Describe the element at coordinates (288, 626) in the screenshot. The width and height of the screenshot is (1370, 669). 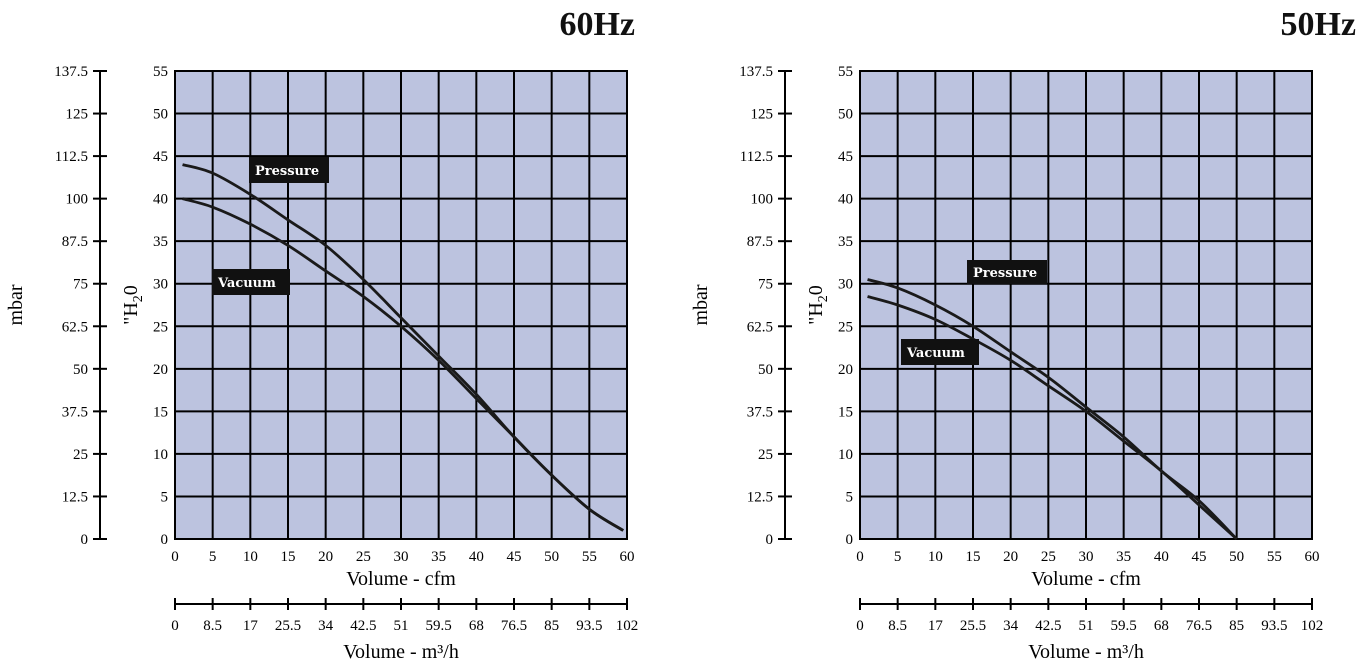
I see `m3h-tick-label: 25.5` at that location.